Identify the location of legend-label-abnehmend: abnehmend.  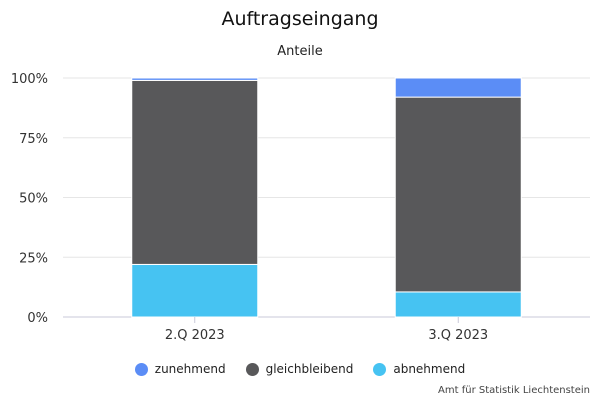
(429, 369).